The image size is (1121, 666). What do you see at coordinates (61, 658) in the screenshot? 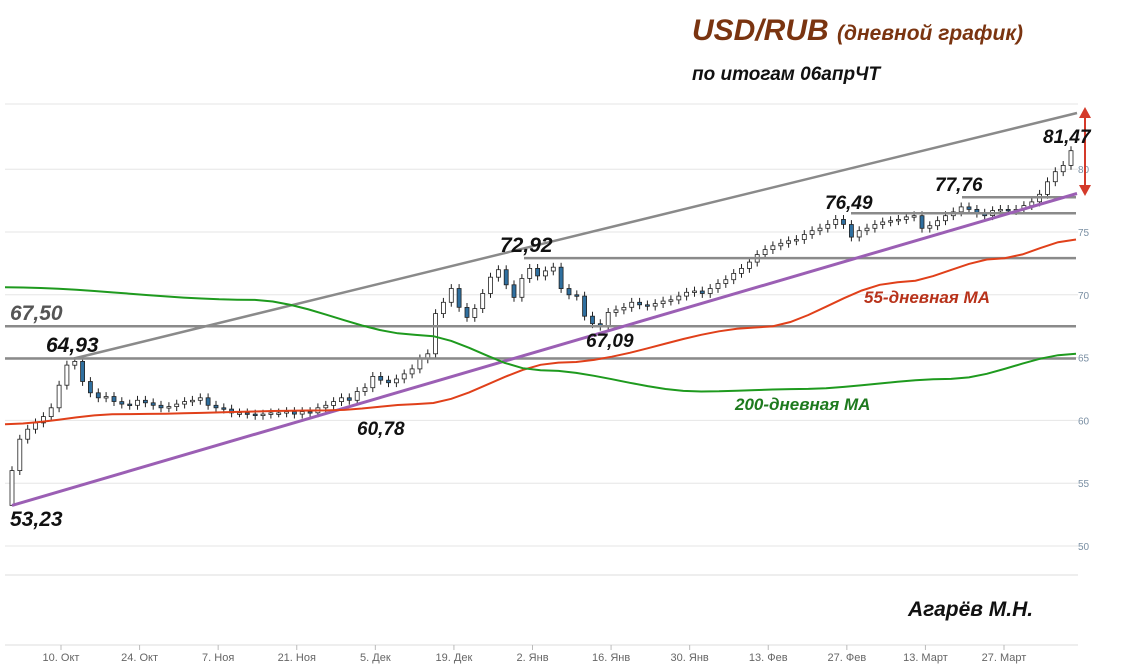
I see `x-tick-label: 10. Окт` at bounding box center [61, 658].